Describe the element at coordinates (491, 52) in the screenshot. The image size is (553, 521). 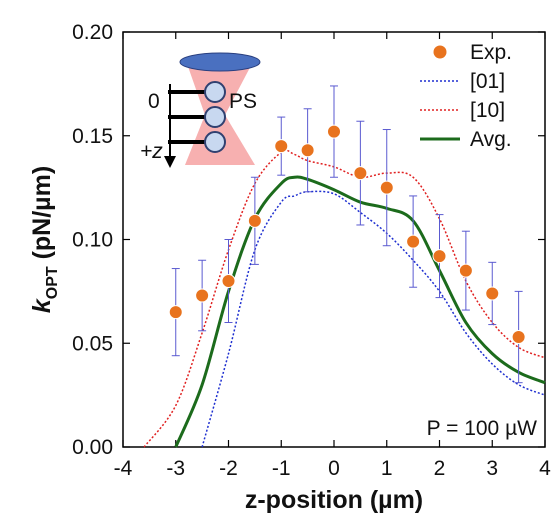
I see `legend-label: Exp.` at that location.